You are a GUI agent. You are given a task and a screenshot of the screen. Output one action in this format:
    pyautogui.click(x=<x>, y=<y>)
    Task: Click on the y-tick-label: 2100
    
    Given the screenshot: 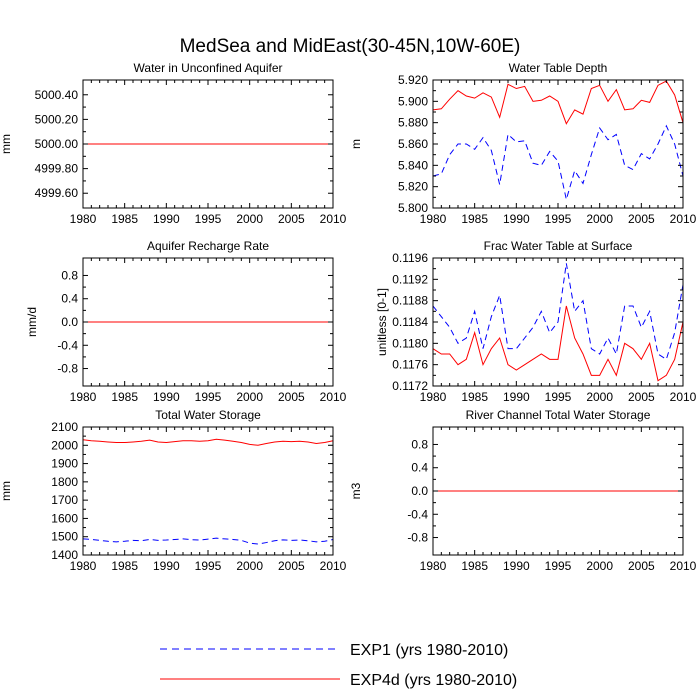 What is the action you would take?
    pyautogui.click(x=64, y=427)
    